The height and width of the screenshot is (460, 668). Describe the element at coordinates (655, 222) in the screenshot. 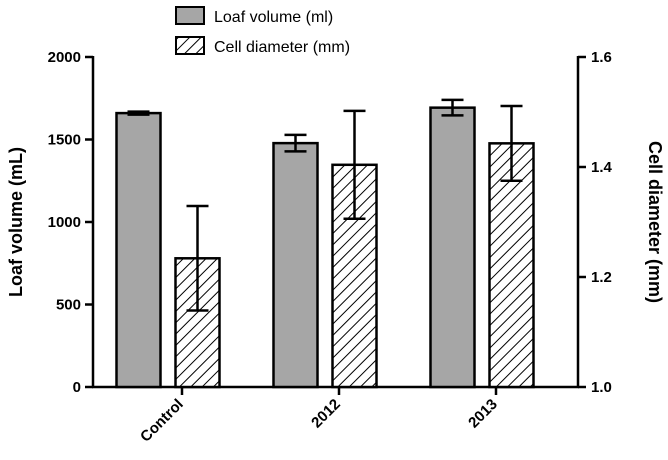

I see `right-axis-title: Cell diameter (mm)` at that location.